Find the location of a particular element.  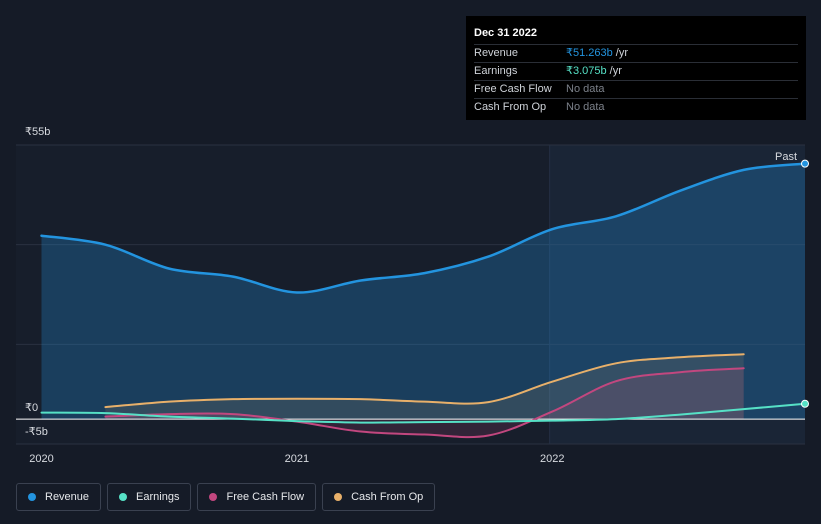

tooltip-value: ₹51.263b is located at coordinates (589, 53).